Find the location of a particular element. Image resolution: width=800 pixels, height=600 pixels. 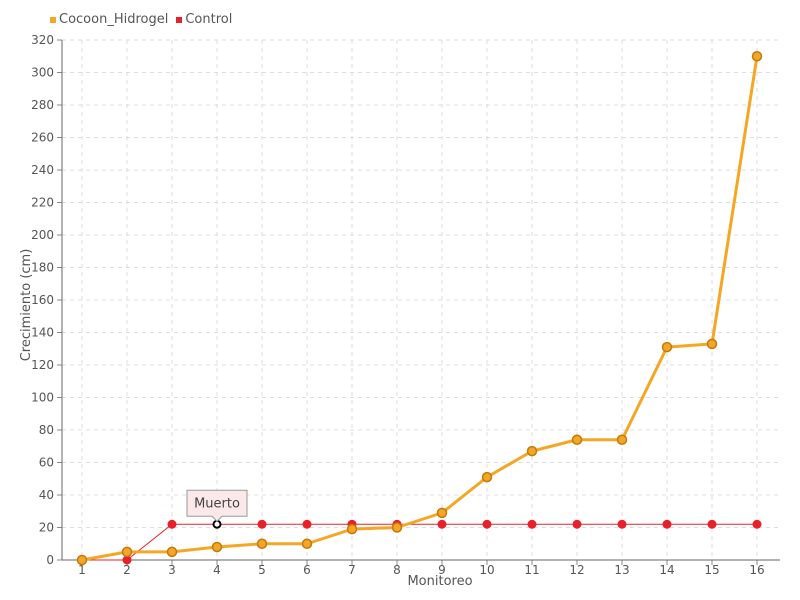

y-tick-label: 280 is located at coordinates (42, 105).